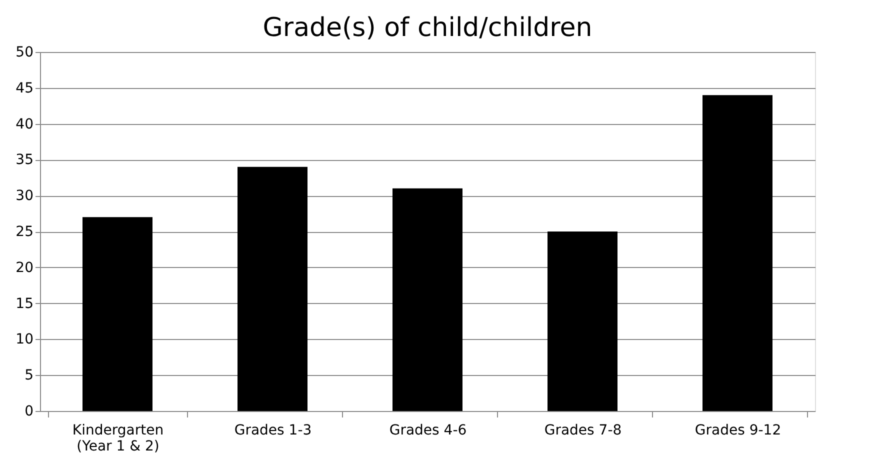 This screenshot has width=869, height=476. Describe the element at coordinates (427, 28) in the screenshot. I see `chart-title: Grade(s) of child/children` at that location.